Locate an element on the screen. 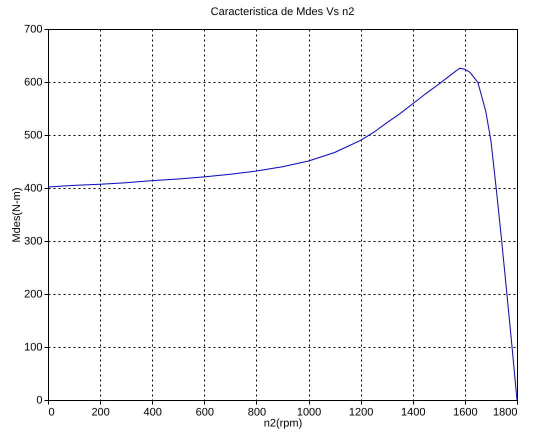 This screenshot has width=548, height=443. x-axis-title: n2(rpm) is located at coordinates (283, 424).